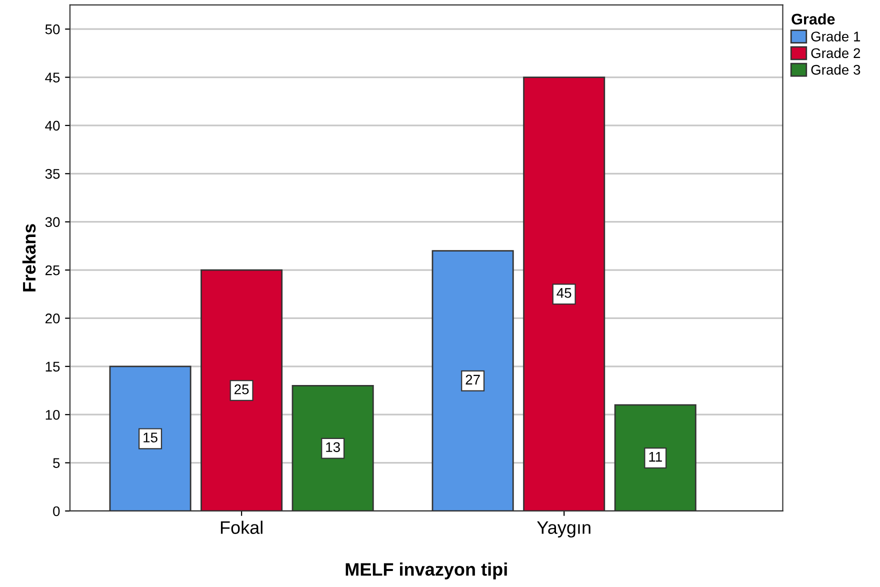 The image size is (880, 587). I want to click on y-tick-label: 50, so click(52, 29).